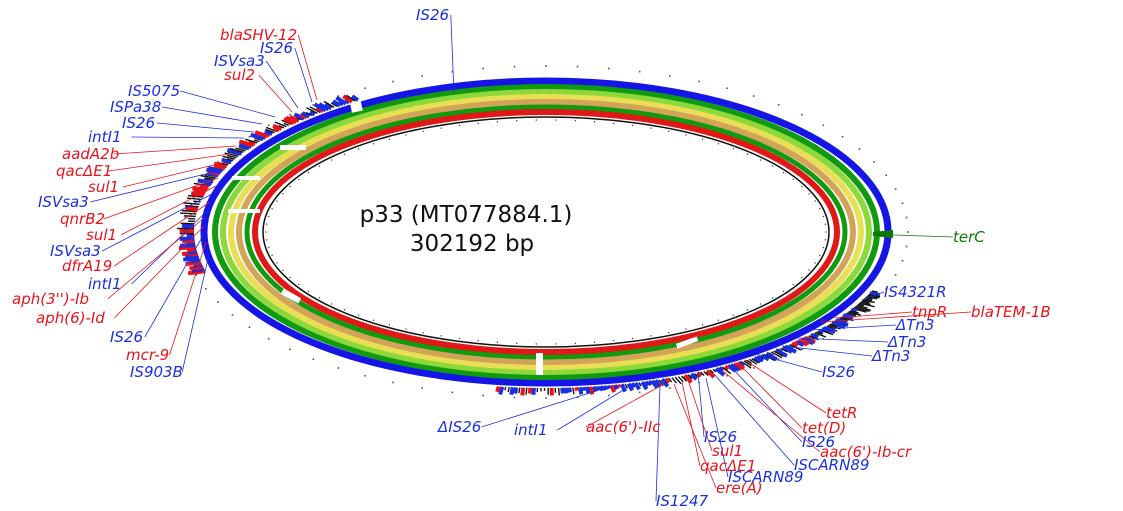 The width and height of the screenshot is (1123, 511). What do you see at coordinates (156, 372) in the screenshot?
I see `gene-label: IS903B` at bounding box center [156, 372].